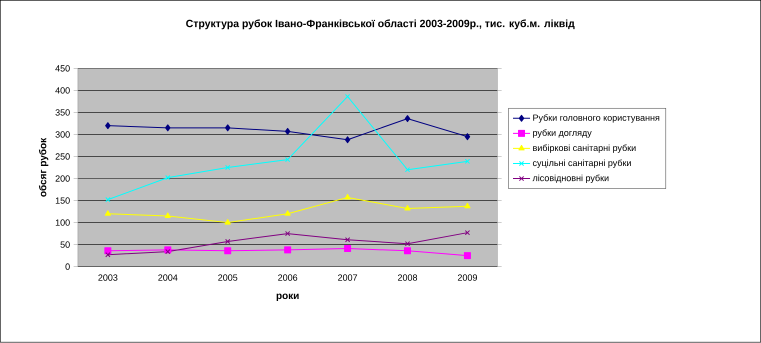 This screenshot has height=343, width=761. What do you see at coordinates (43, 167) in the screenshot?
I see `y-axis-title: обсяг рубок` at bounding box center [43, 167].